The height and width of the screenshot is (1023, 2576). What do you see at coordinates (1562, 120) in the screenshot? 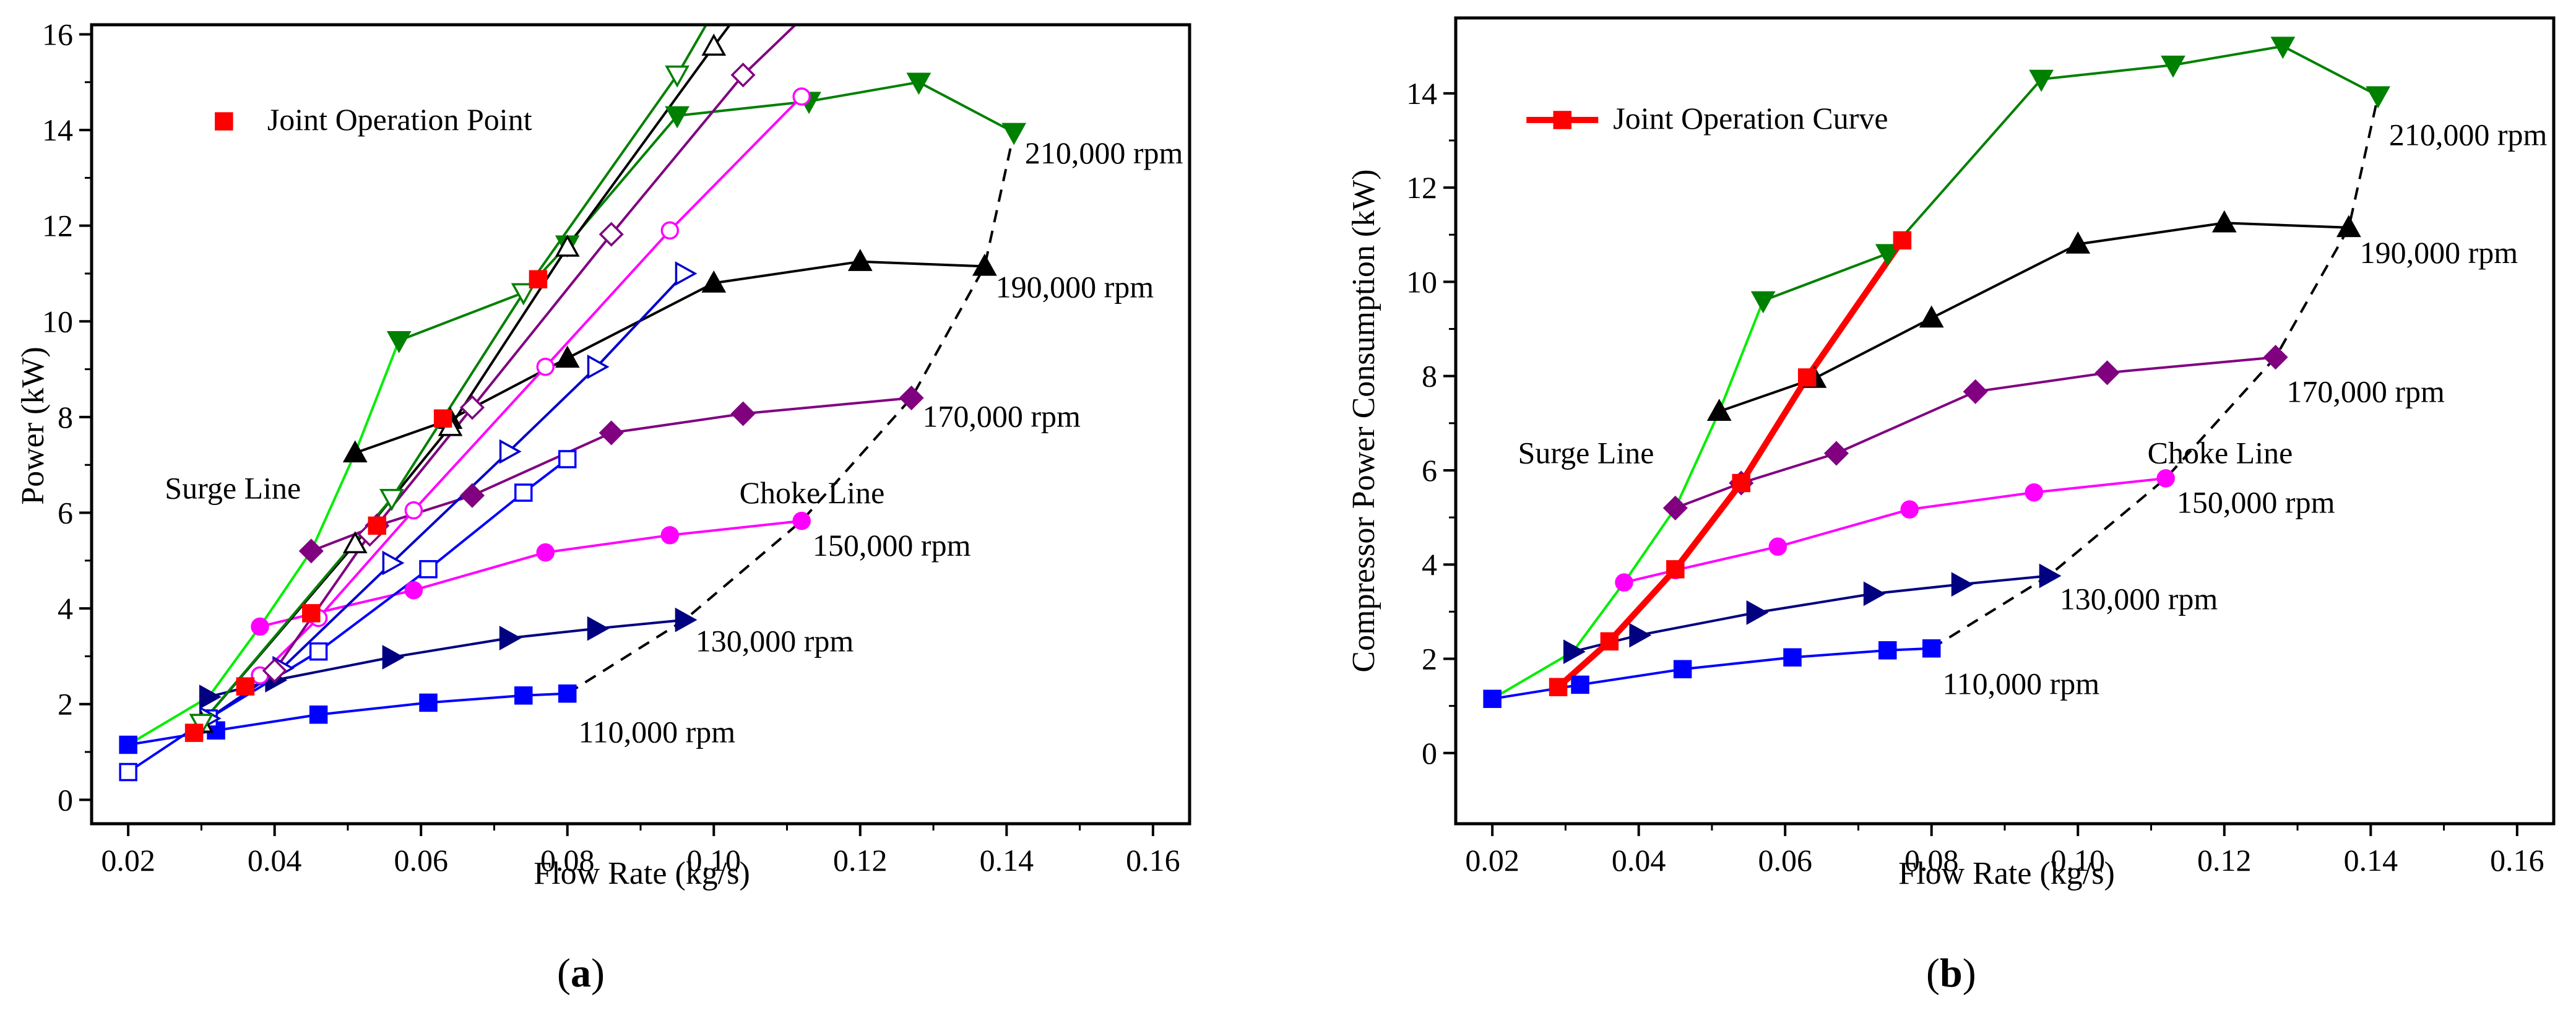
I see `legend-marker` at bounding box center [1562, 120].